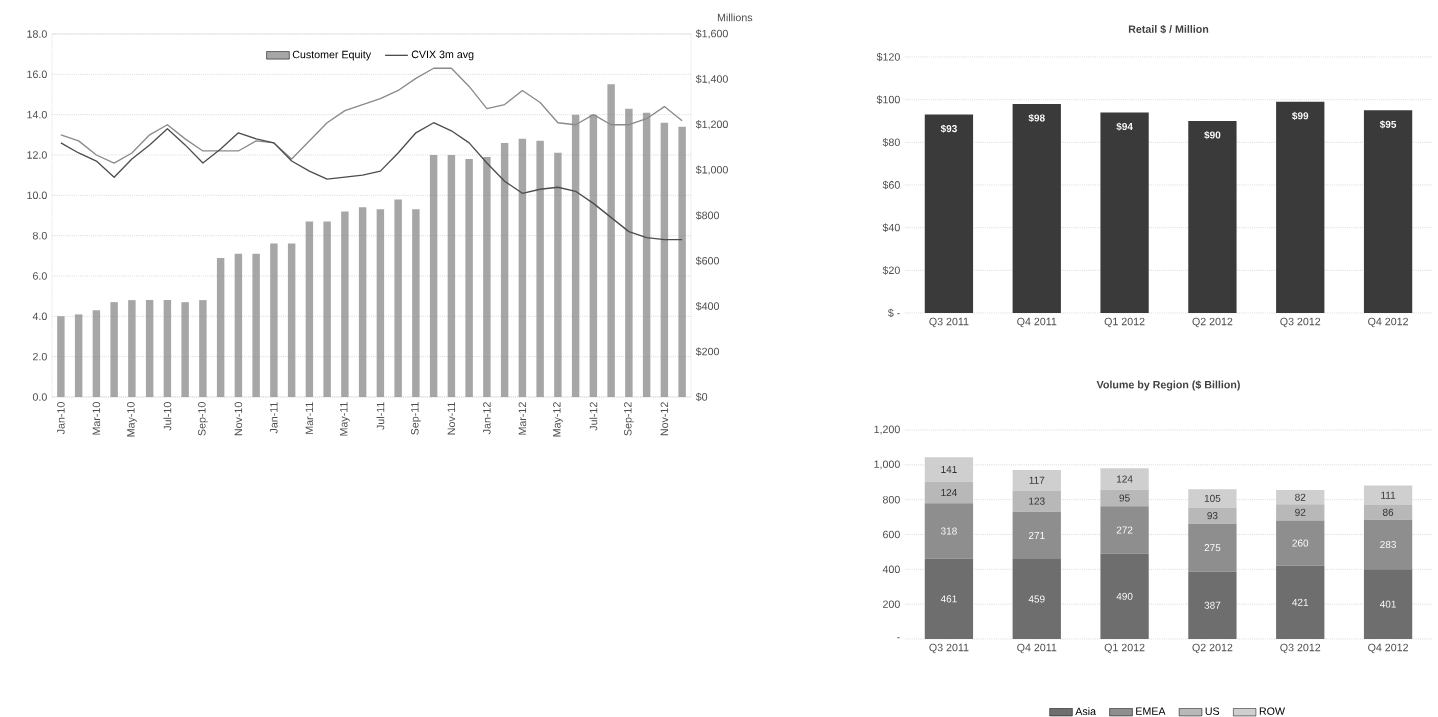 The image size is (1438, 717). Describe the element at coordinates (40, 356) in the screenshot. I see `y-tick-label: 2.0` at that location.